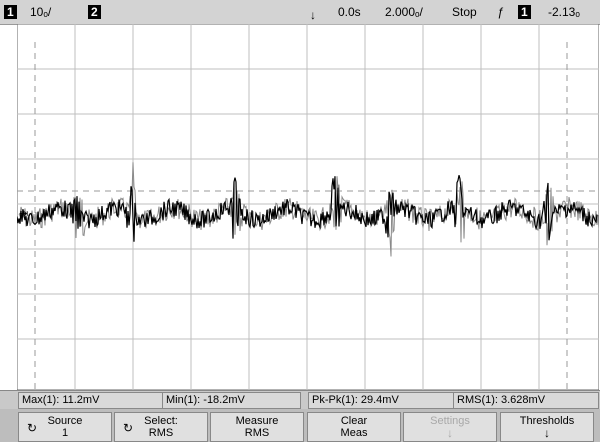 This screenshot has height=442, width=600. I want to click on measurement-min: Min(1): -18.2mV, so click(231, 400).